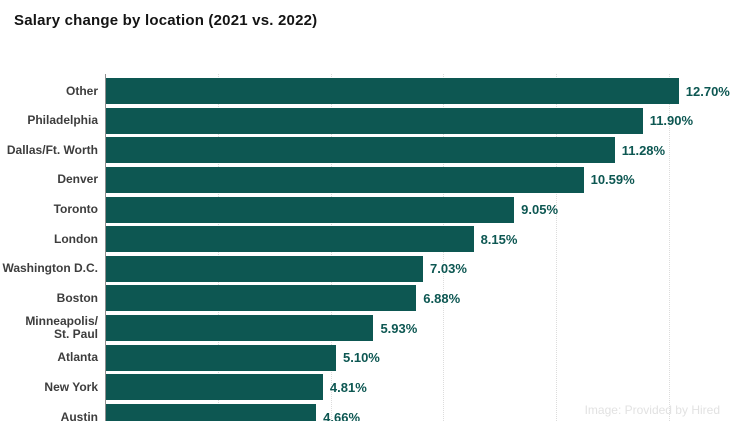  What do you see at coordinates (348, 387) in the screenshot?
I see `value-label-new-york: 4.81%` at bounding box center [348, 387].